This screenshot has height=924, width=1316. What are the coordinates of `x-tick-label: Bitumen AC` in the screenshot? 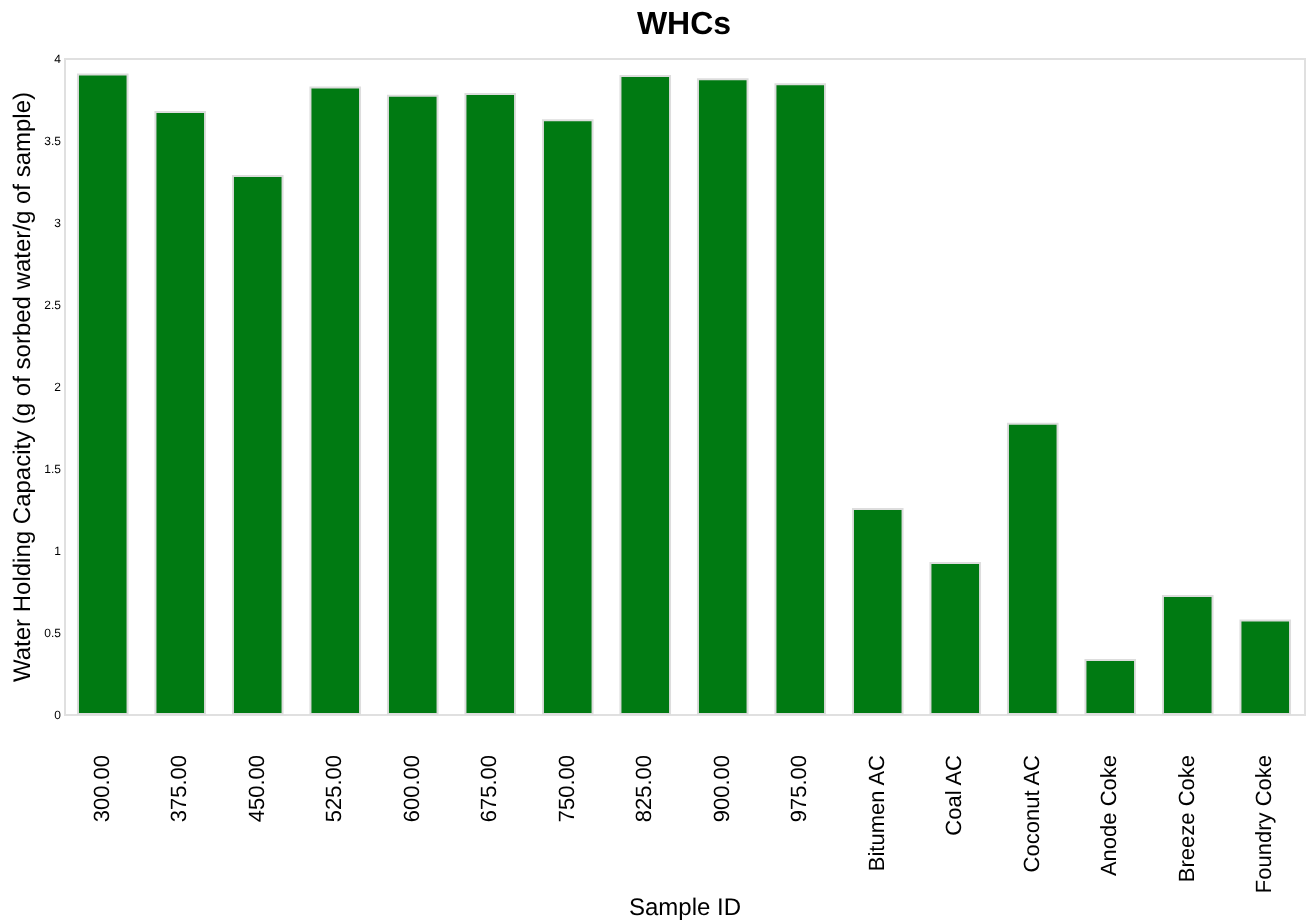 It's located at (877, 813).